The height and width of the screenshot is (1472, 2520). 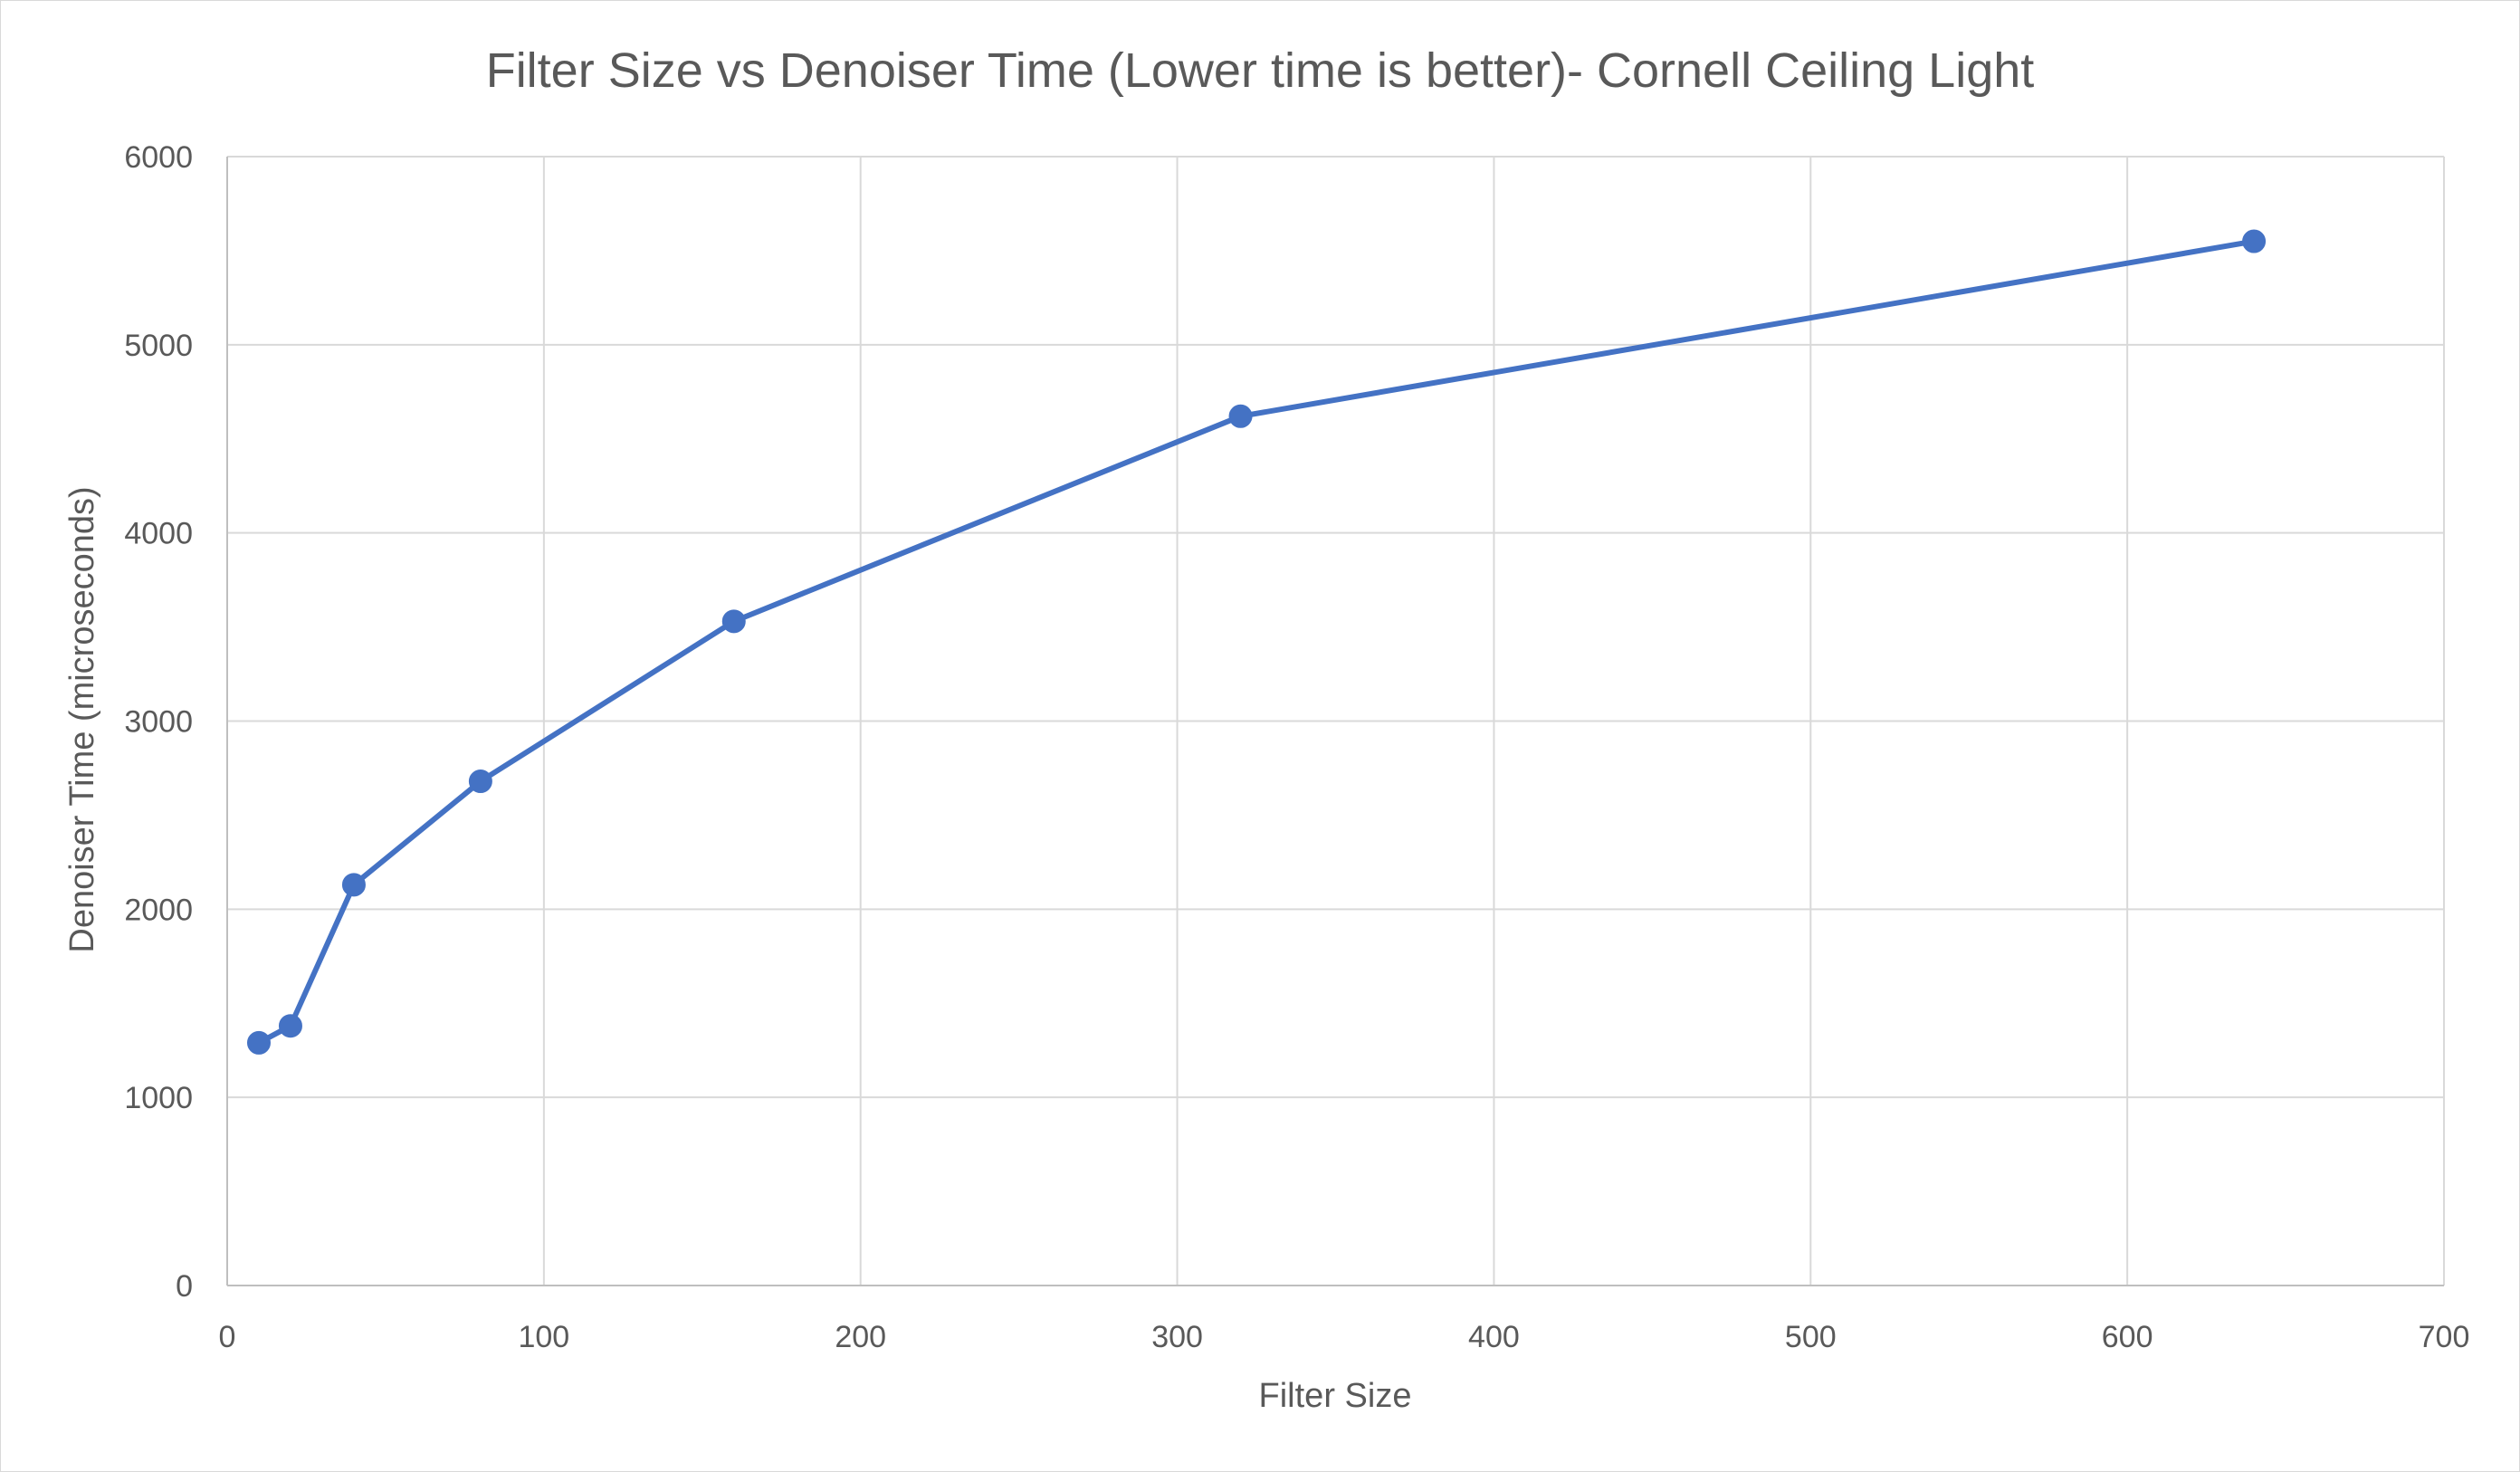 I want to click on x-tick-label: 0, so click(x=227, y=1337).